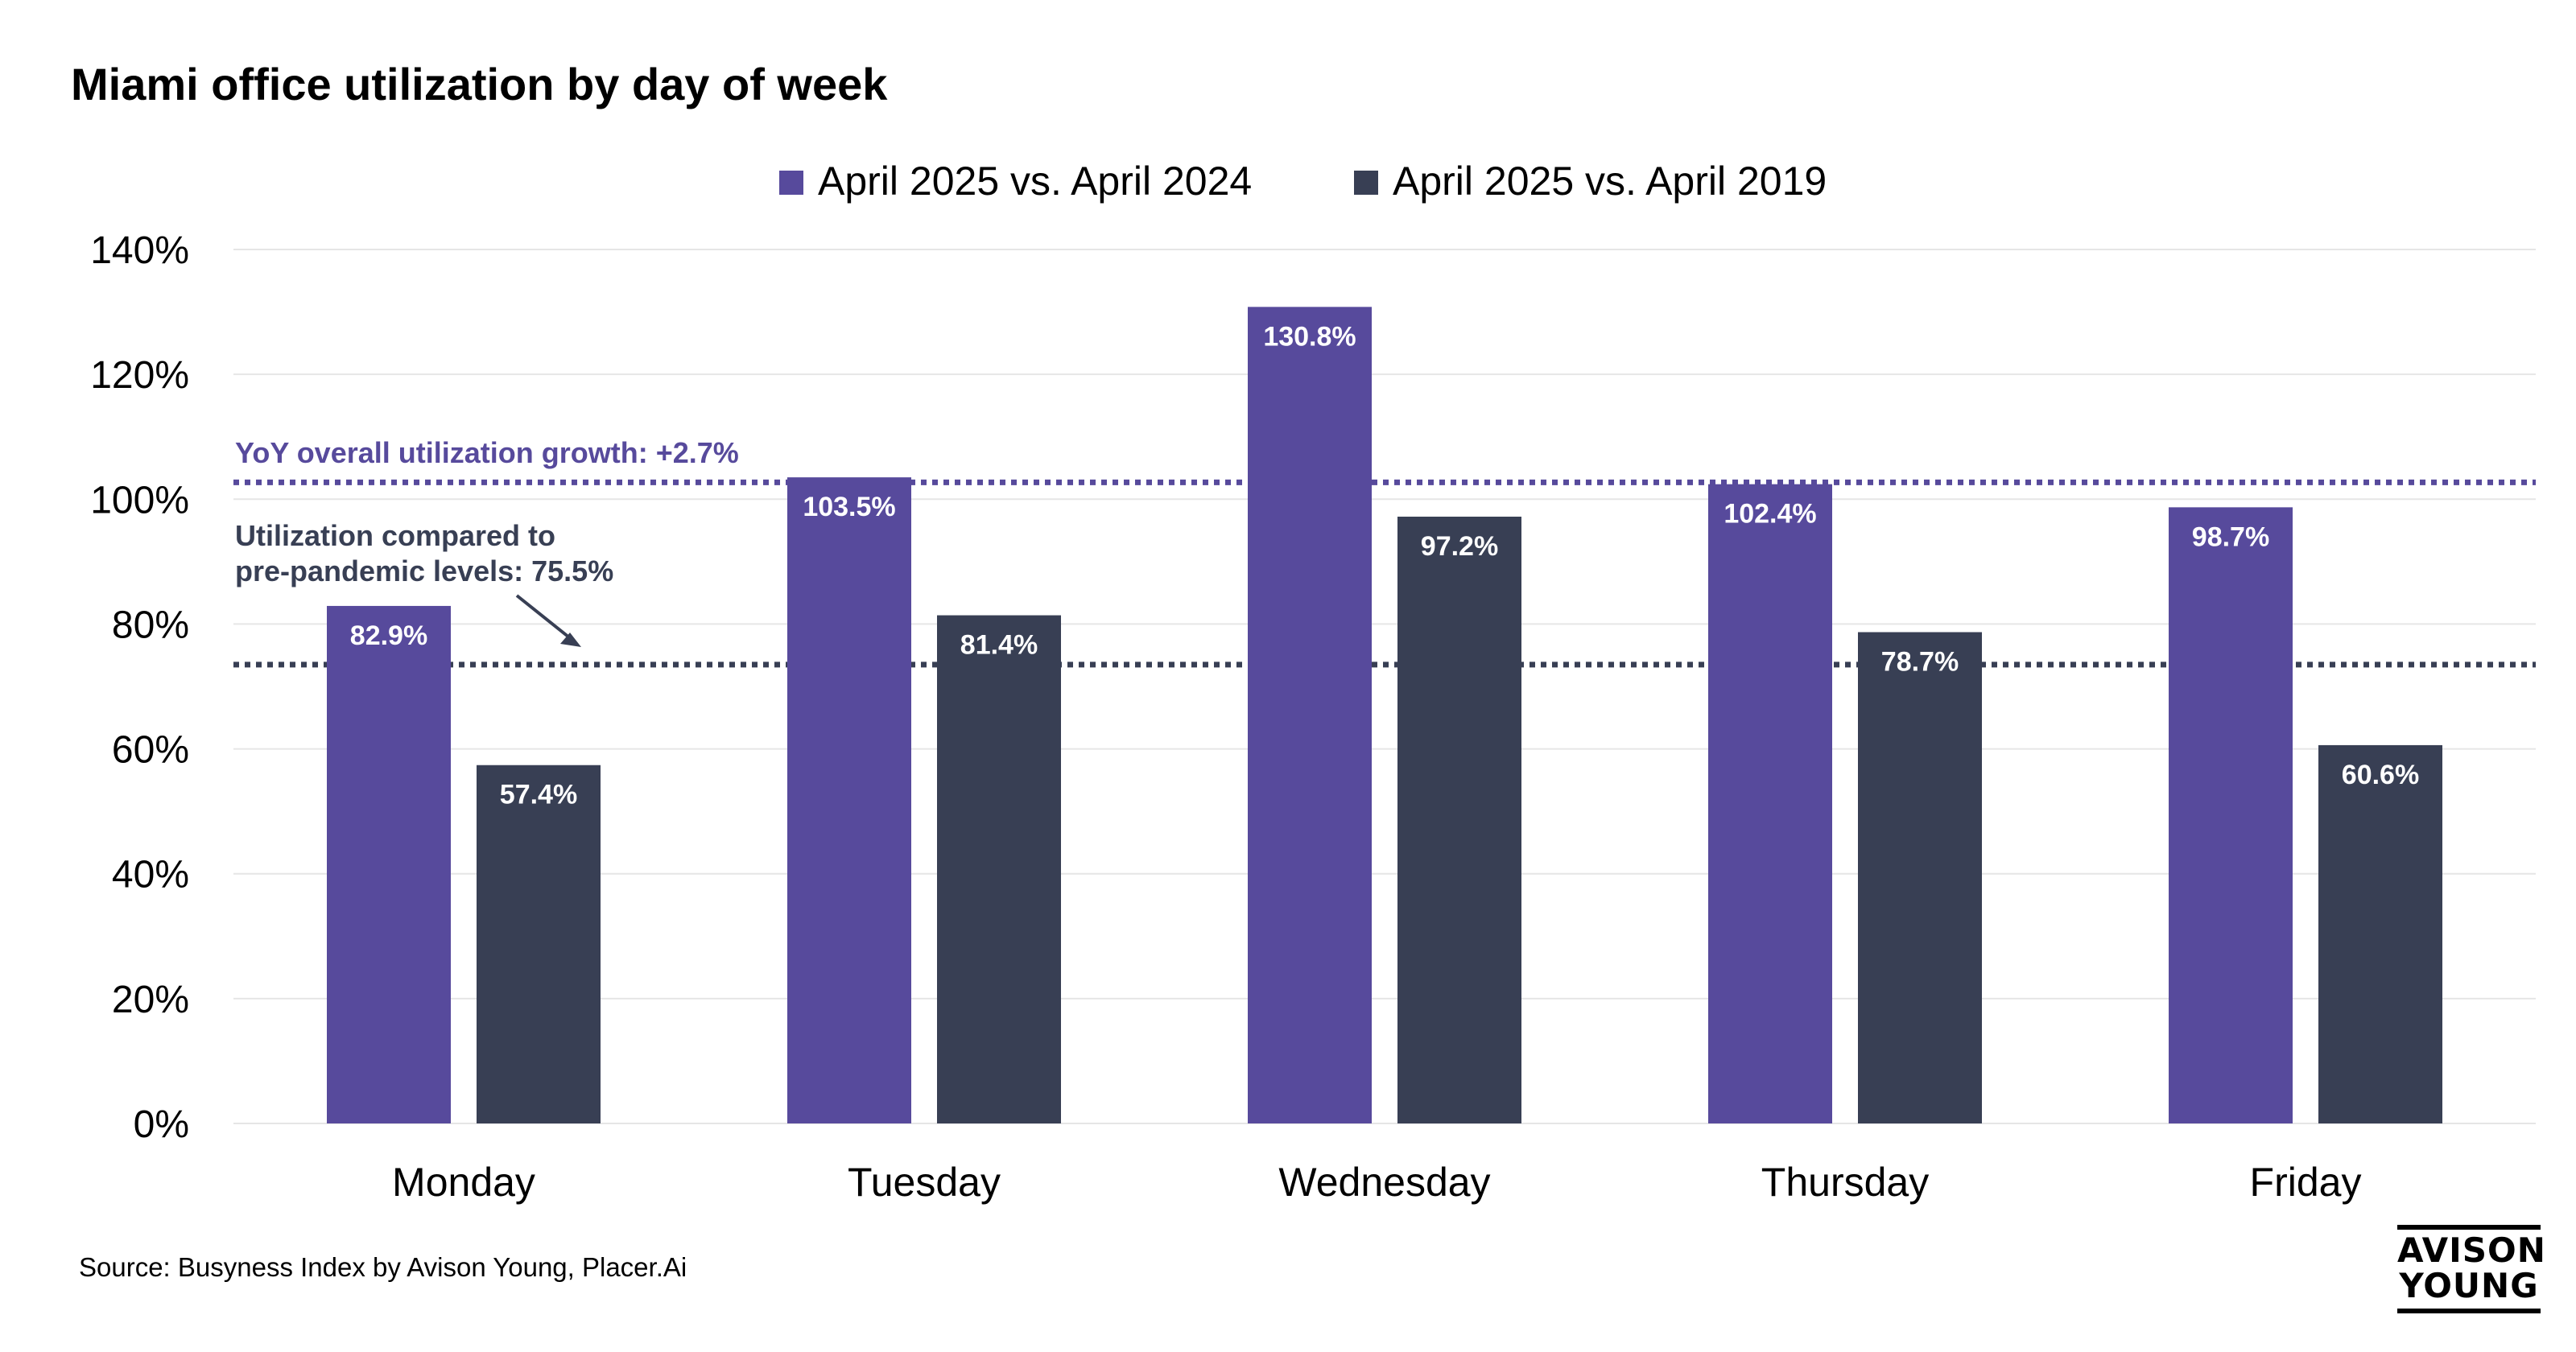 The width and height of the screenshot is (2576, 1352). What do you see at coordinates (1035, 181) in the screenshot?
I see `legend-label: April 2025 vs. April 2024` at bounding box center [1035, 181].